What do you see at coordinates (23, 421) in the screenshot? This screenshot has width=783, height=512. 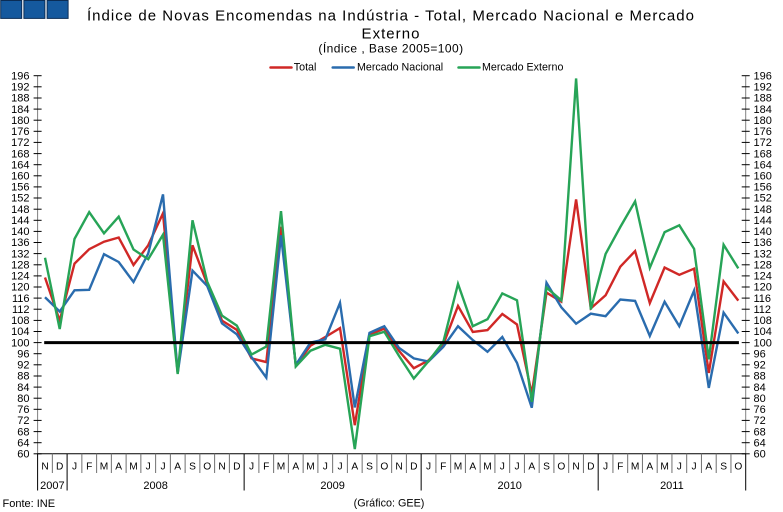 I see `svg-text: 72` at bounding box center [23, 421].